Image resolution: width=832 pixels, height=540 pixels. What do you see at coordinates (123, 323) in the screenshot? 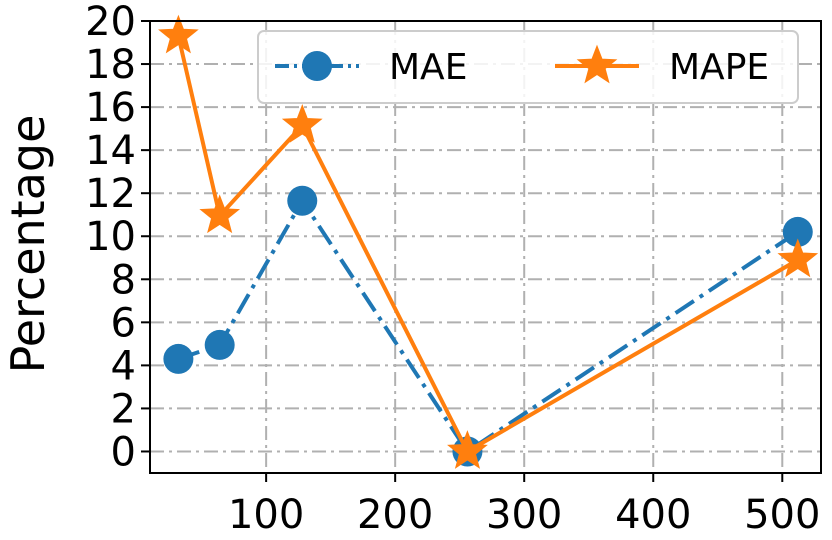
I see `y-tick-label: 6` at bounding box center [123, 323].